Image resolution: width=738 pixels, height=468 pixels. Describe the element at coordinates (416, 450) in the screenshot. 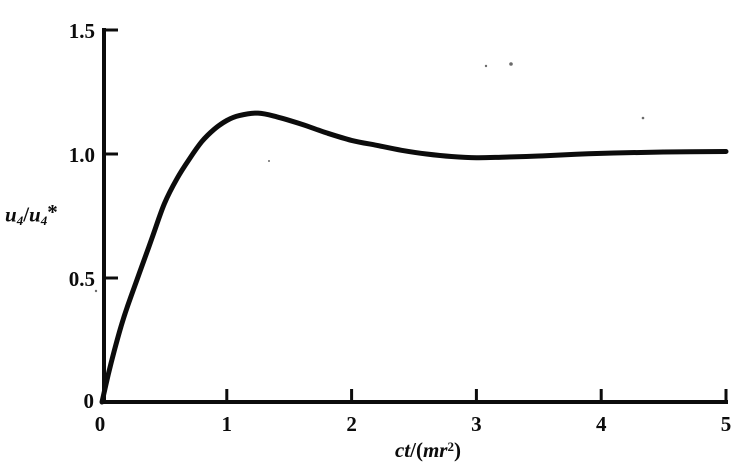

I see `x-axis-title-pre: /(` at that location.